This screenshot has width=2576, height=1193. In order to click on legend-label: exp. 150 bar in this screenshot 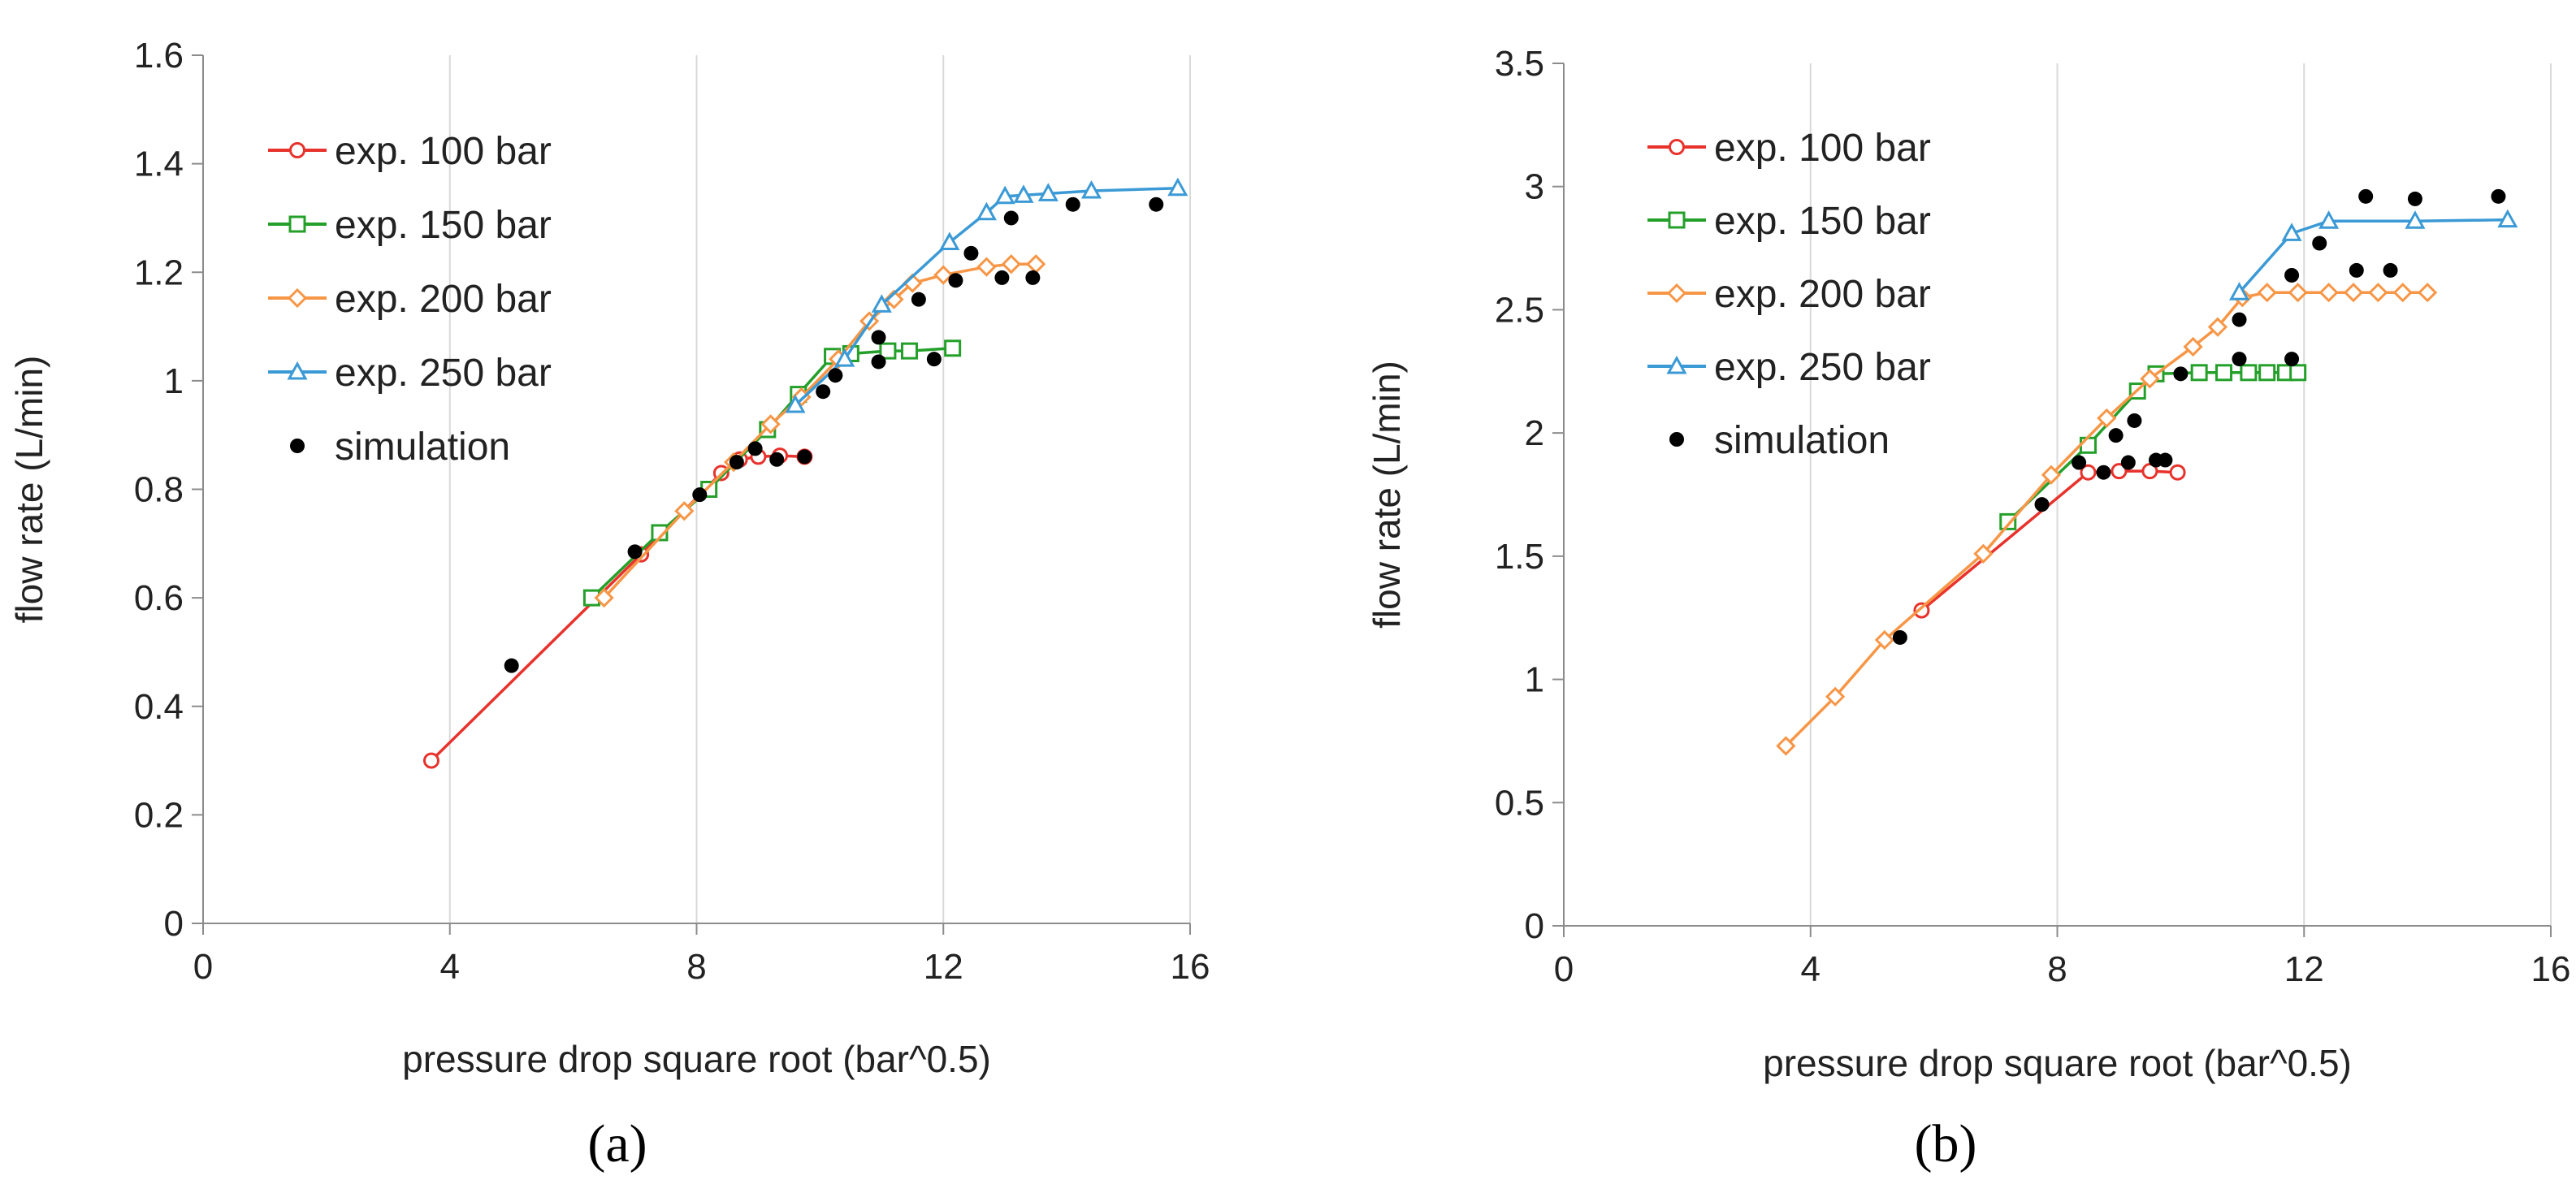, I will do `click(443, 225)`.